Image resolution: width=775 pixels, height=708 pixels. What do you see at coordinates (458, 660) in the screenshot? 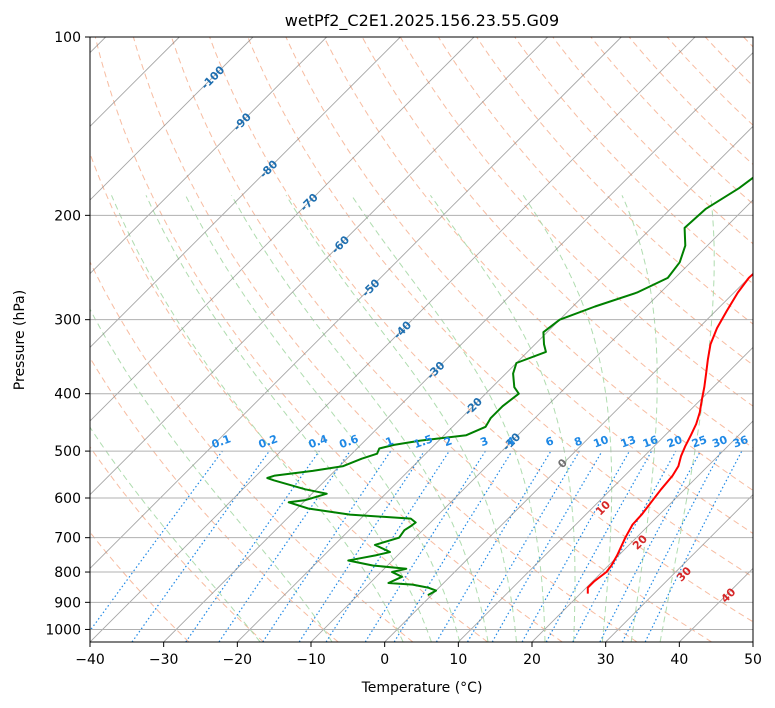
I see `x-tick-label: 10` at bounding box center [458, 660].